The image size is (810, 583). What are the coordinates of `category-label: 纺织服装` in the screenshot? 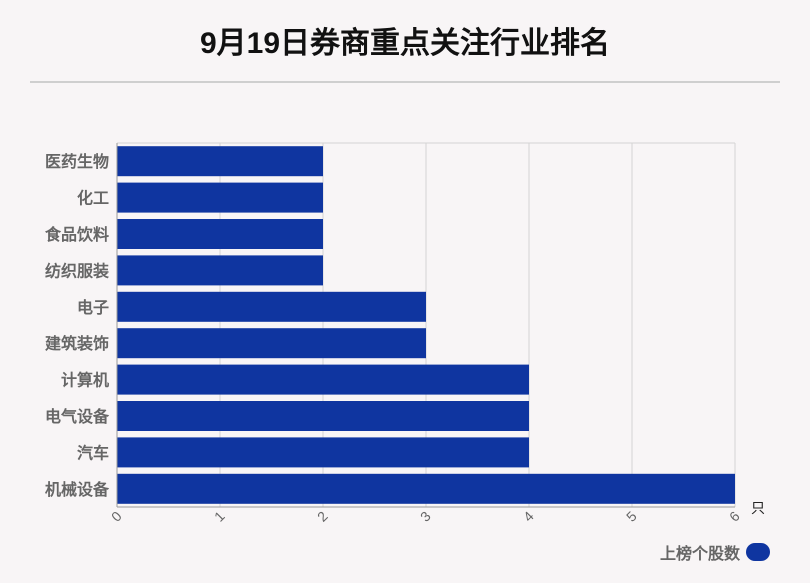 It's located at (77, 270).